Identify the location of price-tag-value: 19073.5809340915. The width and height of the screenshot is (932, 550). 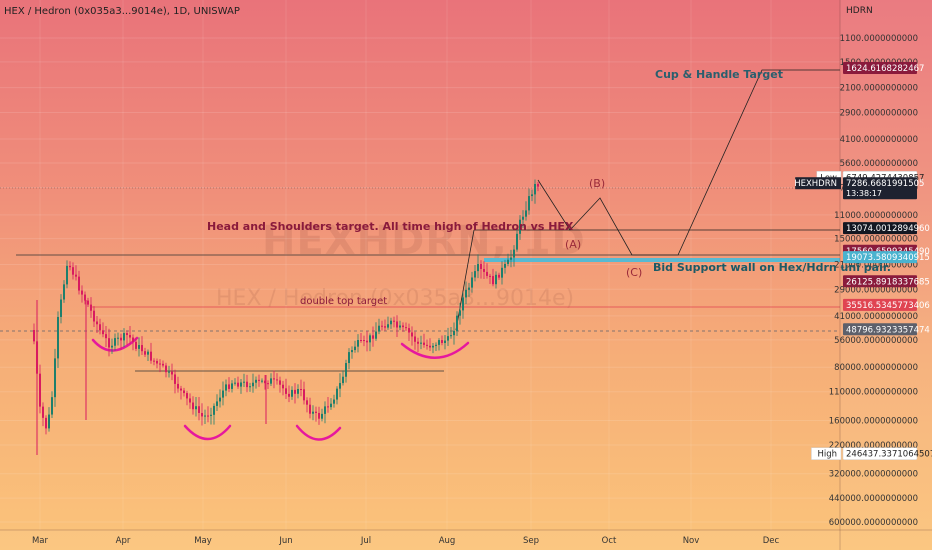
(888, 258).